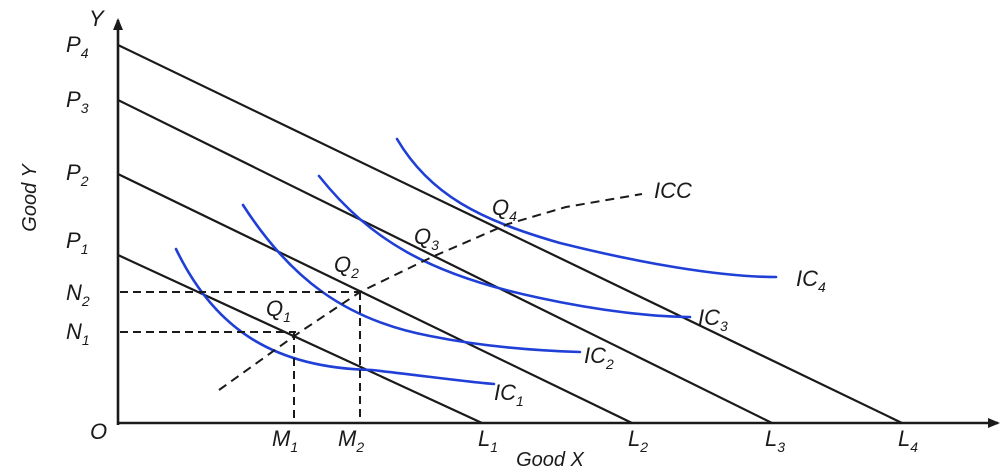 This screenshot has height=471, width=1003. Describe the element at coordinates (30, 197) in the screenshot. I see `y-axis-name: Good Y` at that location.